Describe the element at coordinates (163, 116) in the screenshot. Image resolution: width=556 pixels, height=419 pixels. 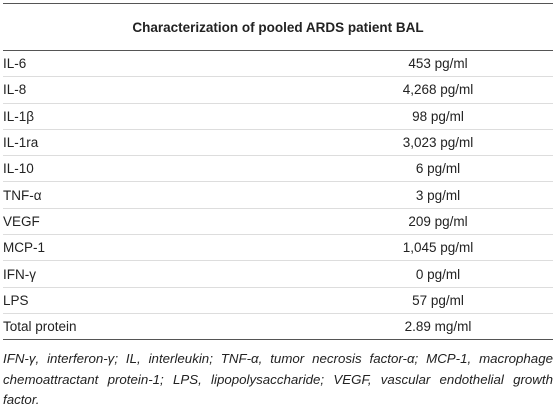
I see `row-label: IL-1β` at that location.